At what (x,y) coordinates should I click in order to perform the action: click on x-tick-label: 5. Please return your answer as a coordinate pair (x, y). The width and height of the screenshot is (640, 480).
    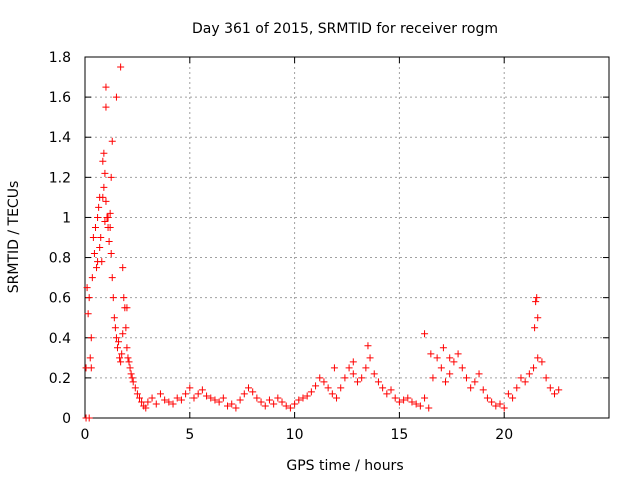
    Looking at the image, I should click on (189, 435).